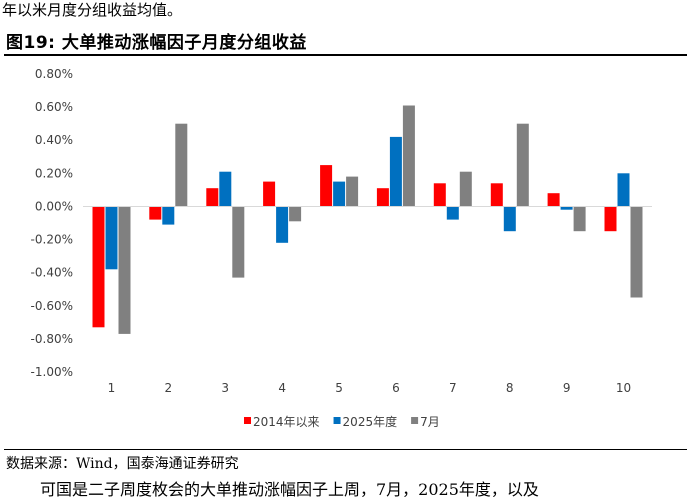  What do you see at coordinates (282, 388) in the screenshot?
I see `x-tick-label: 4` at bounding box center [282, 388].